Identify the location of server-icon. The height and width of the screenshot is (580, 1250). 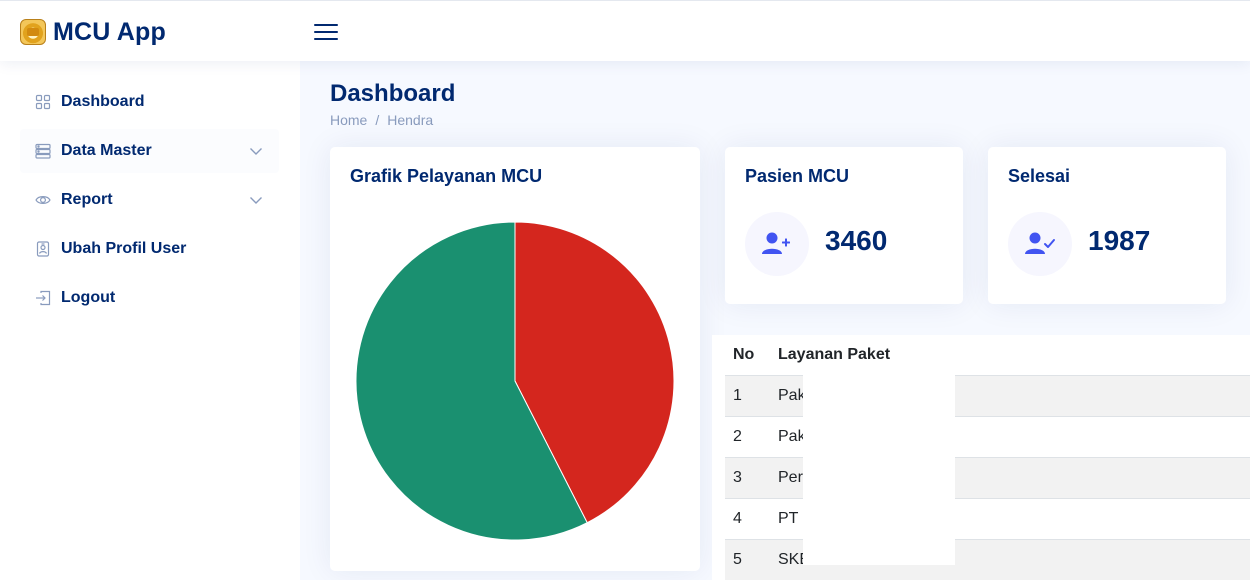
(43, 151).